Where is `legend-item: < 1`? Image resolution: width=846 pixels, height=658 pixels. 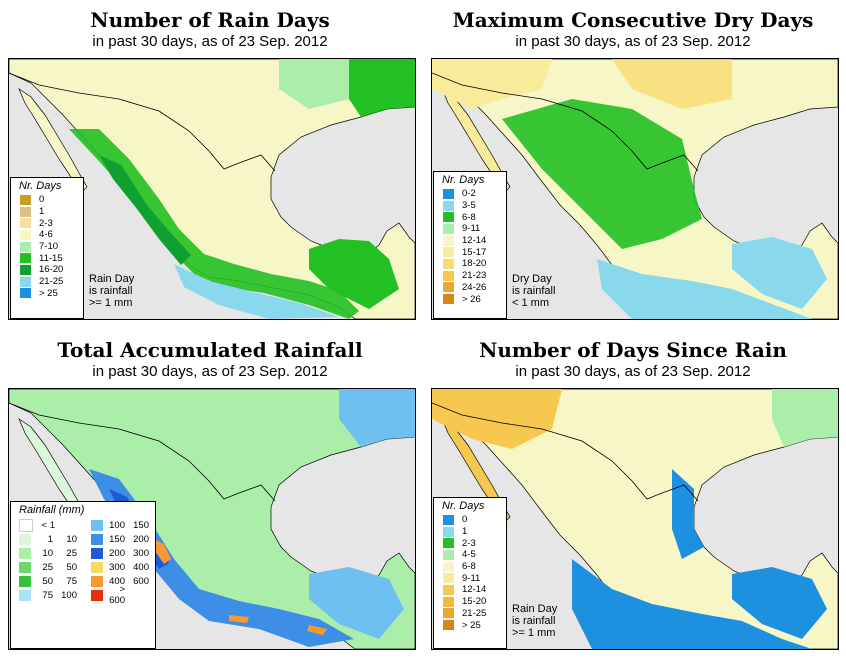 legend-item: < 1 is located at coordinates (47, 525).